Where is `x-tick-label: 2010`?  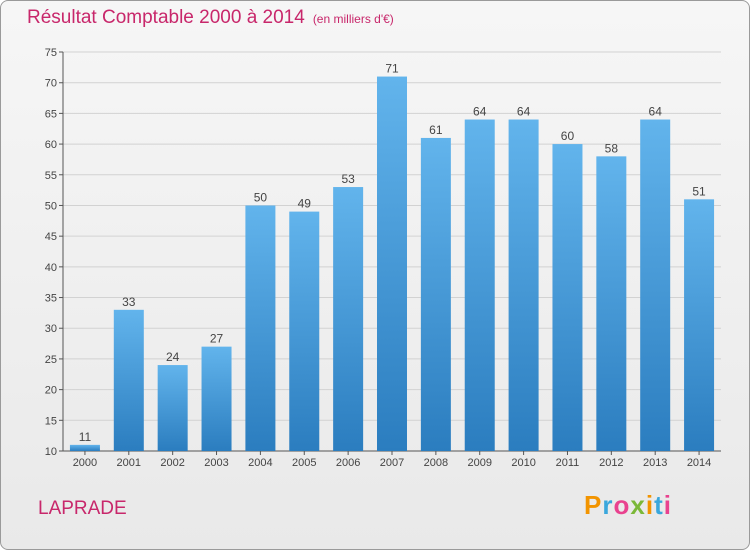
x-tick-label: 2010 is located at coordinates (523, 463).